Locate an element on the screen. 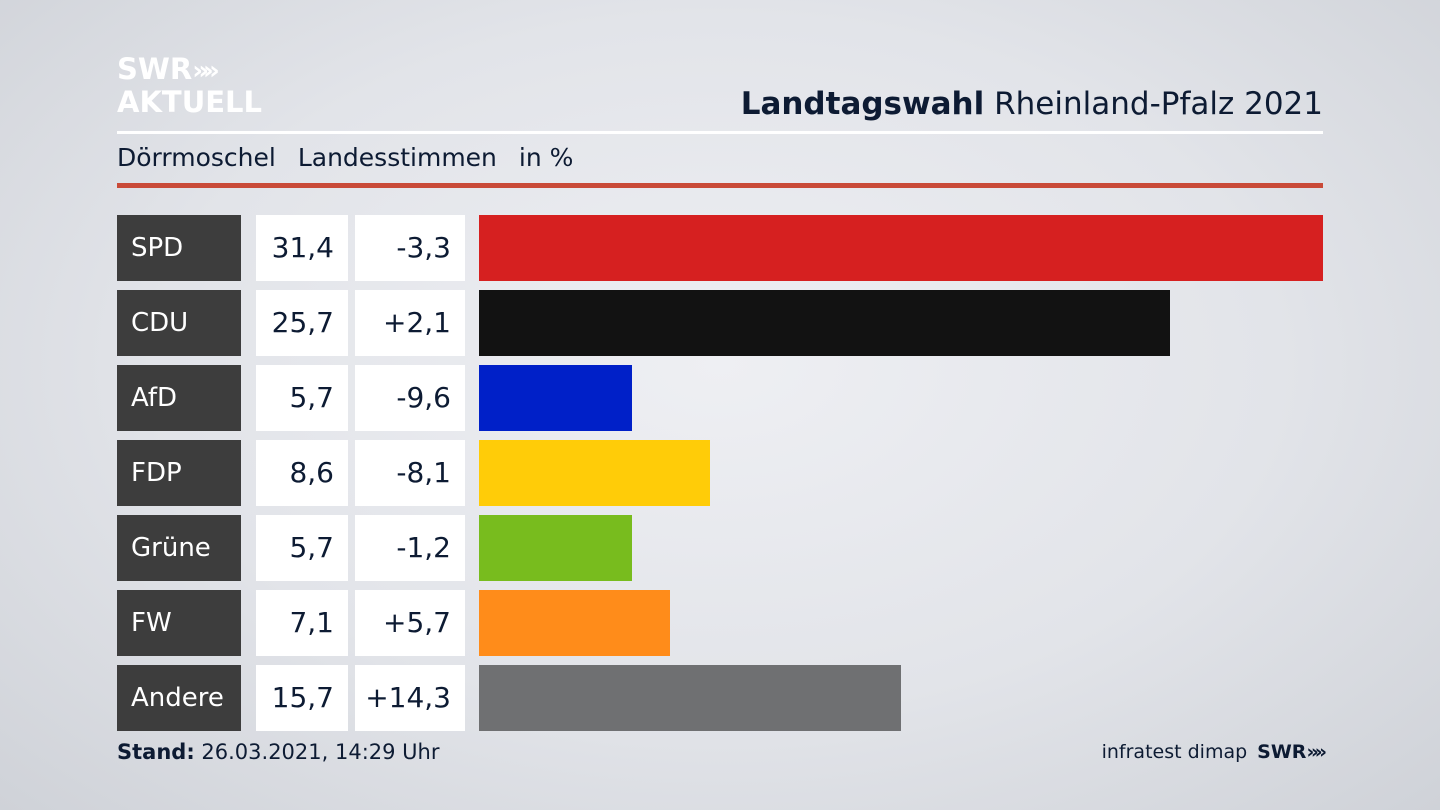 This screenshot has height=810, width=1440. party-label: AfD is located at coordinates (179, 398).